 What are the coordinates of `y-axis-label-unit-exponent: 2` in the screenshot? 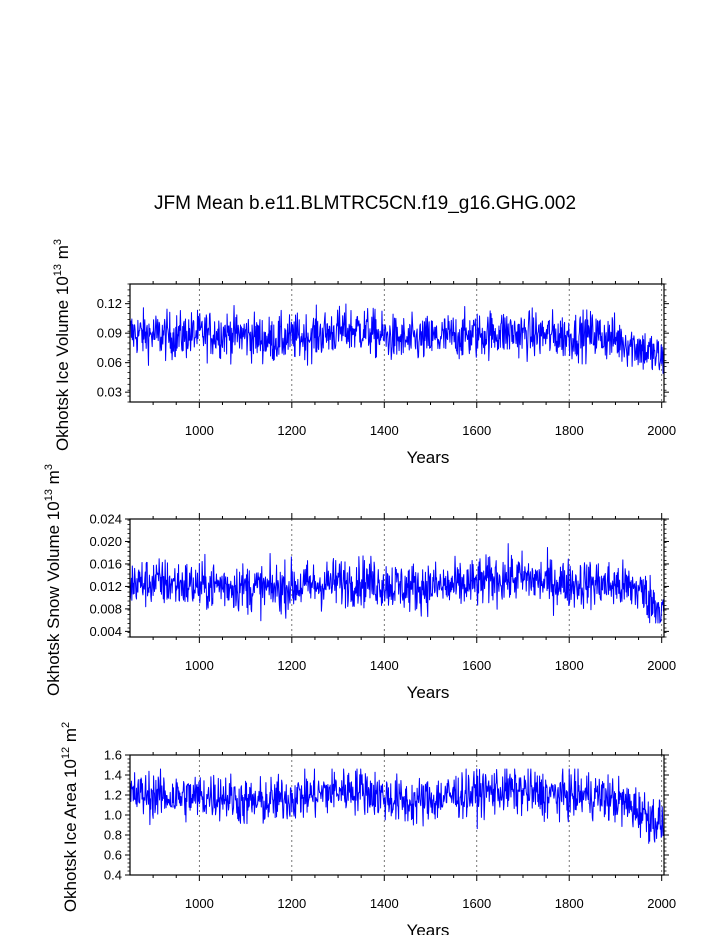 It's located at (66, 725).